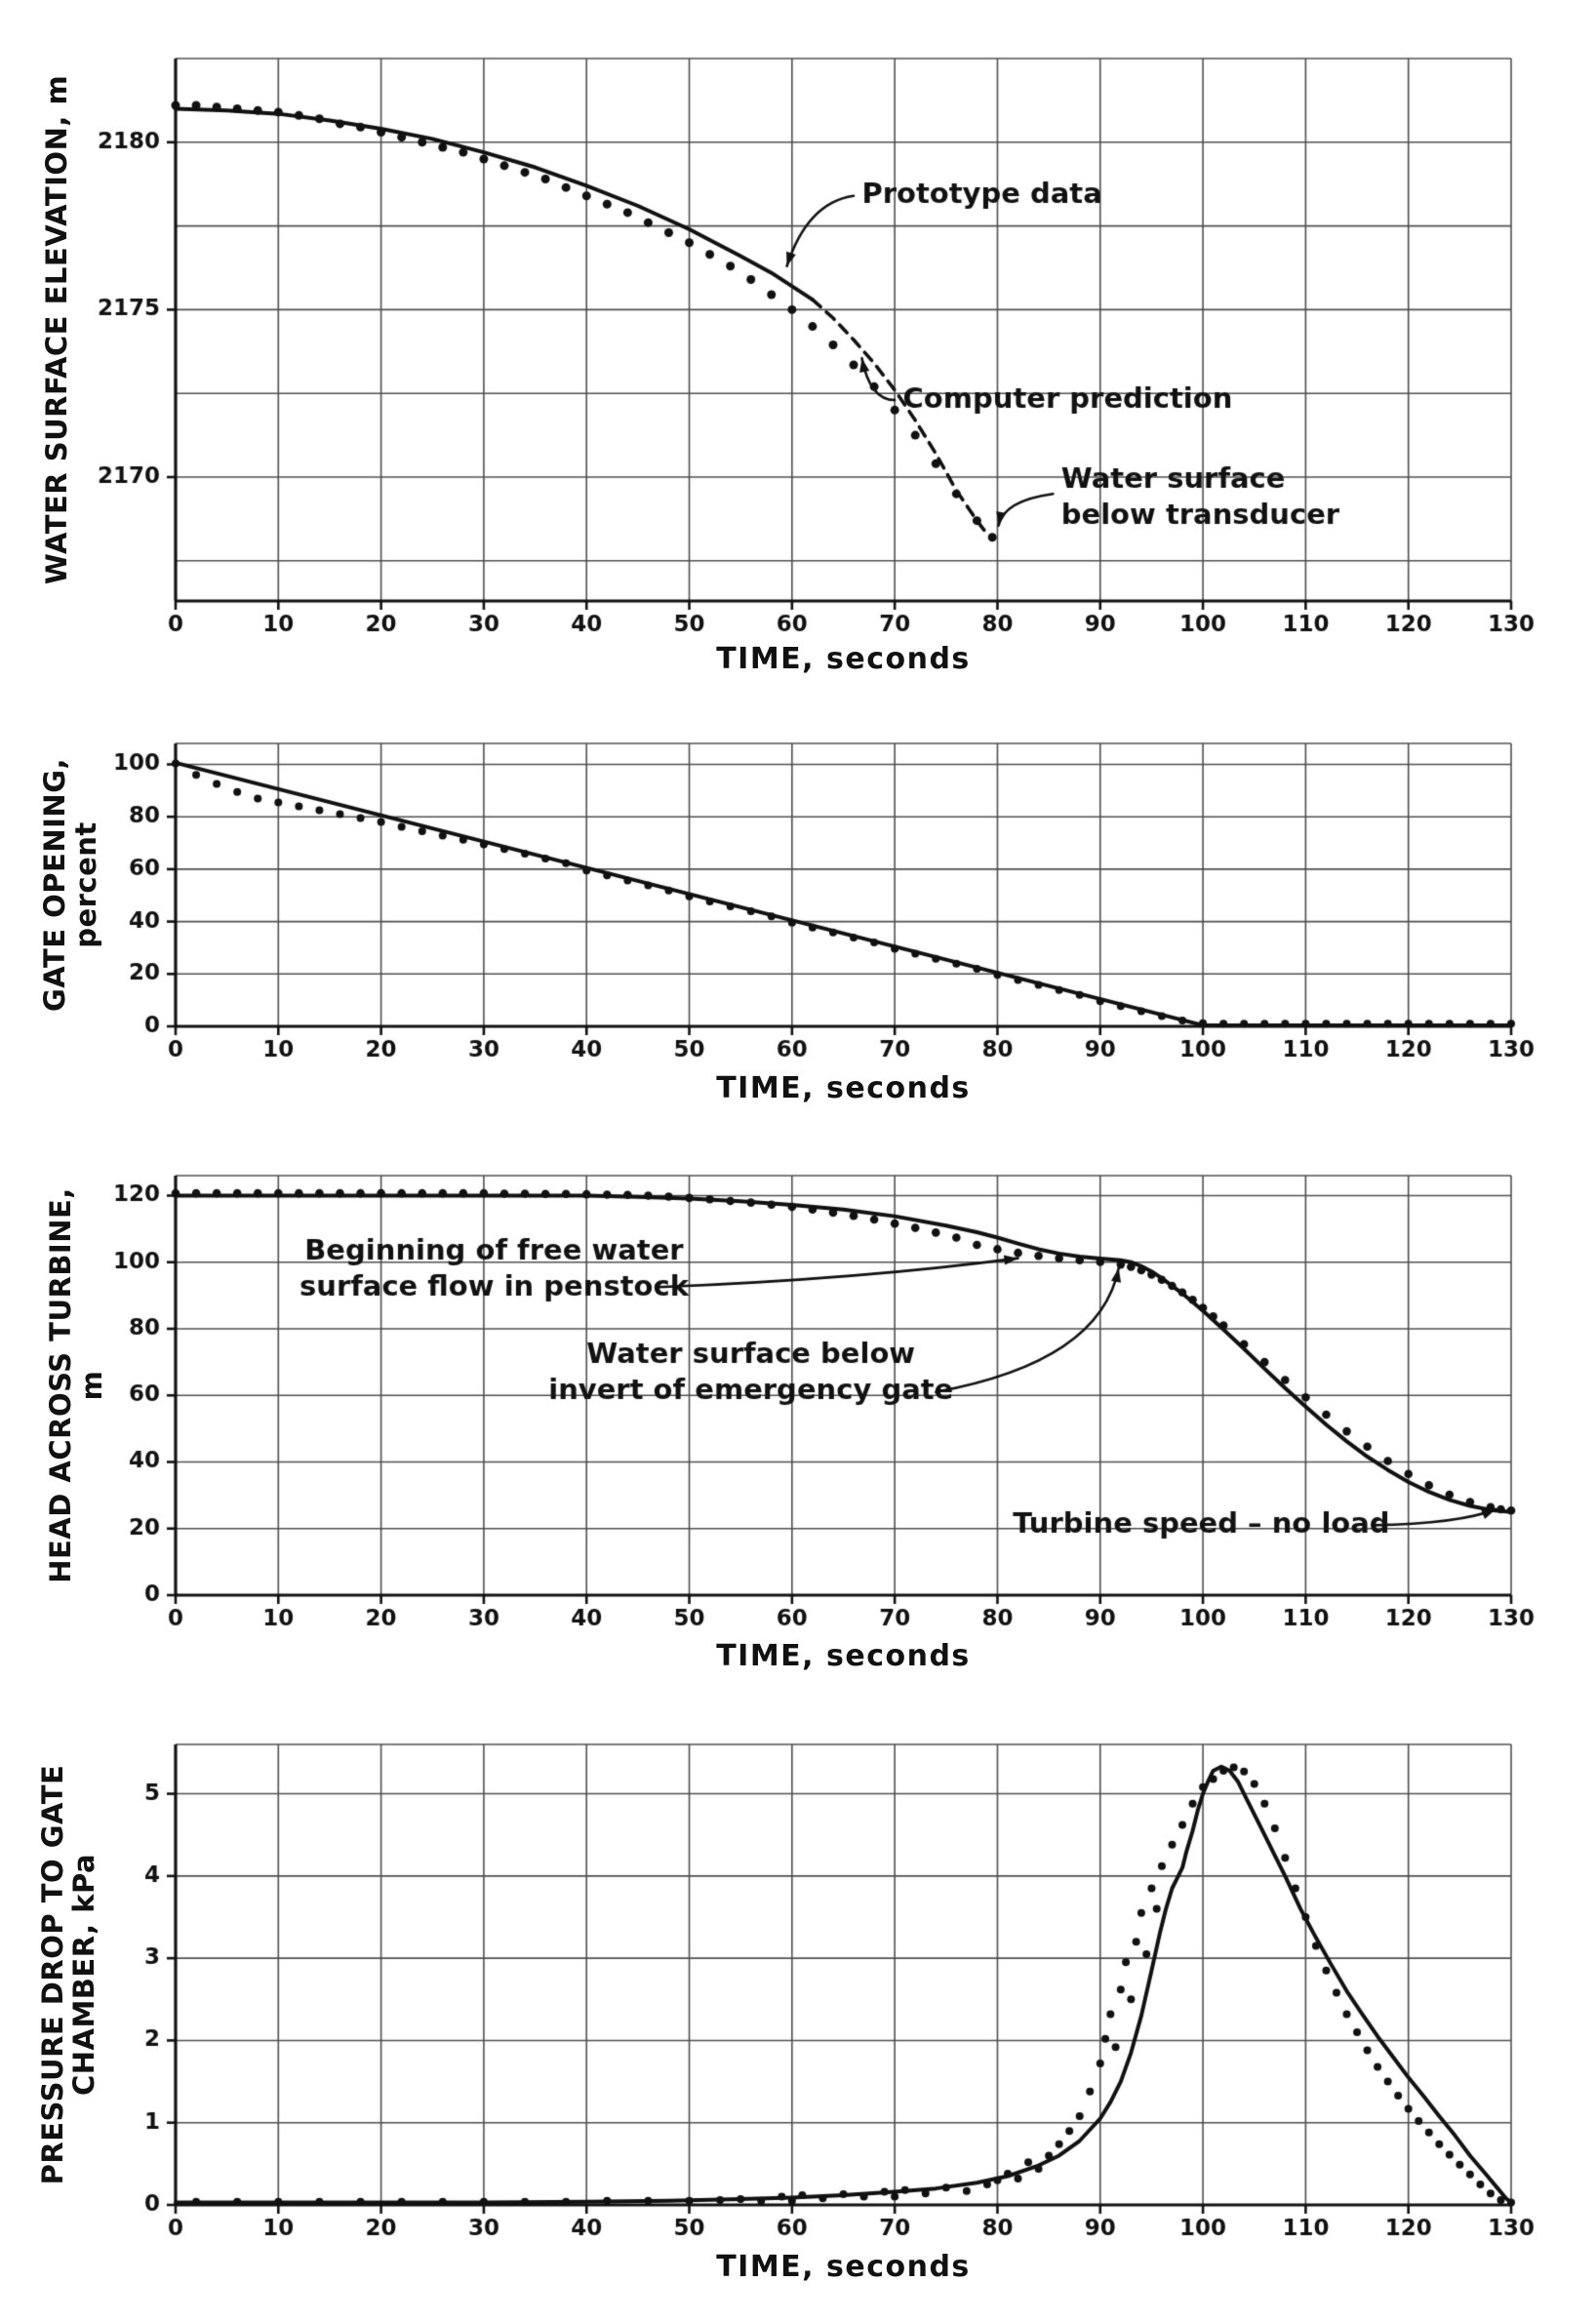 Image resolution: width=1596 pixels, height=2322 pixels. I want to click on water-surface-elevation-x-axis-label: TIME, seconds, so click(844, 659).